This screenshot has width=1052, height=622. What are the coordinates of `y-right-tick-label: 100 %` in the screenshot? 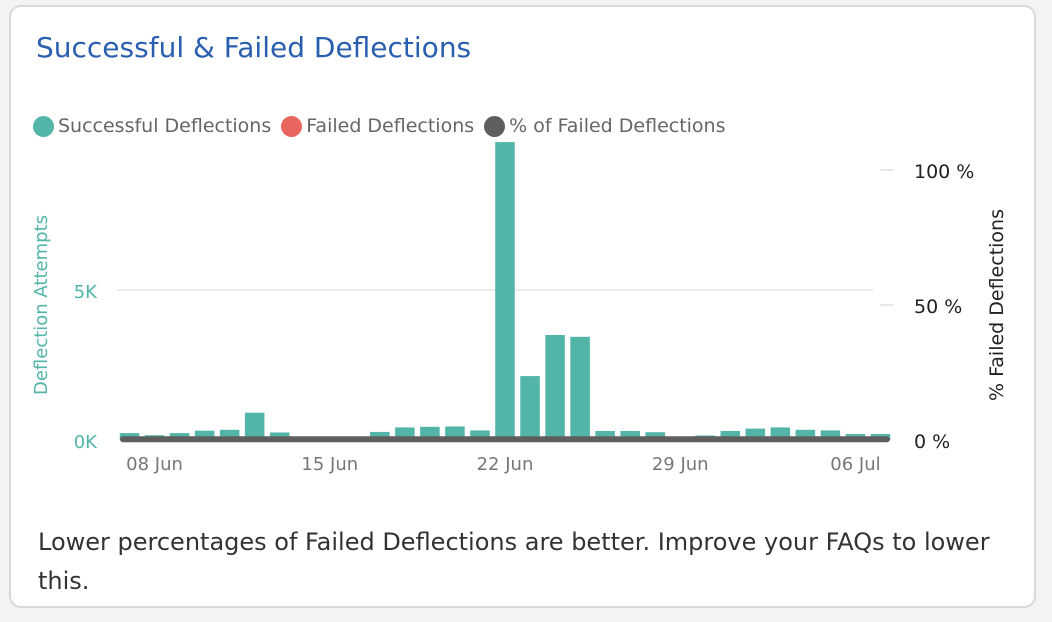 It's located at (944, 172).